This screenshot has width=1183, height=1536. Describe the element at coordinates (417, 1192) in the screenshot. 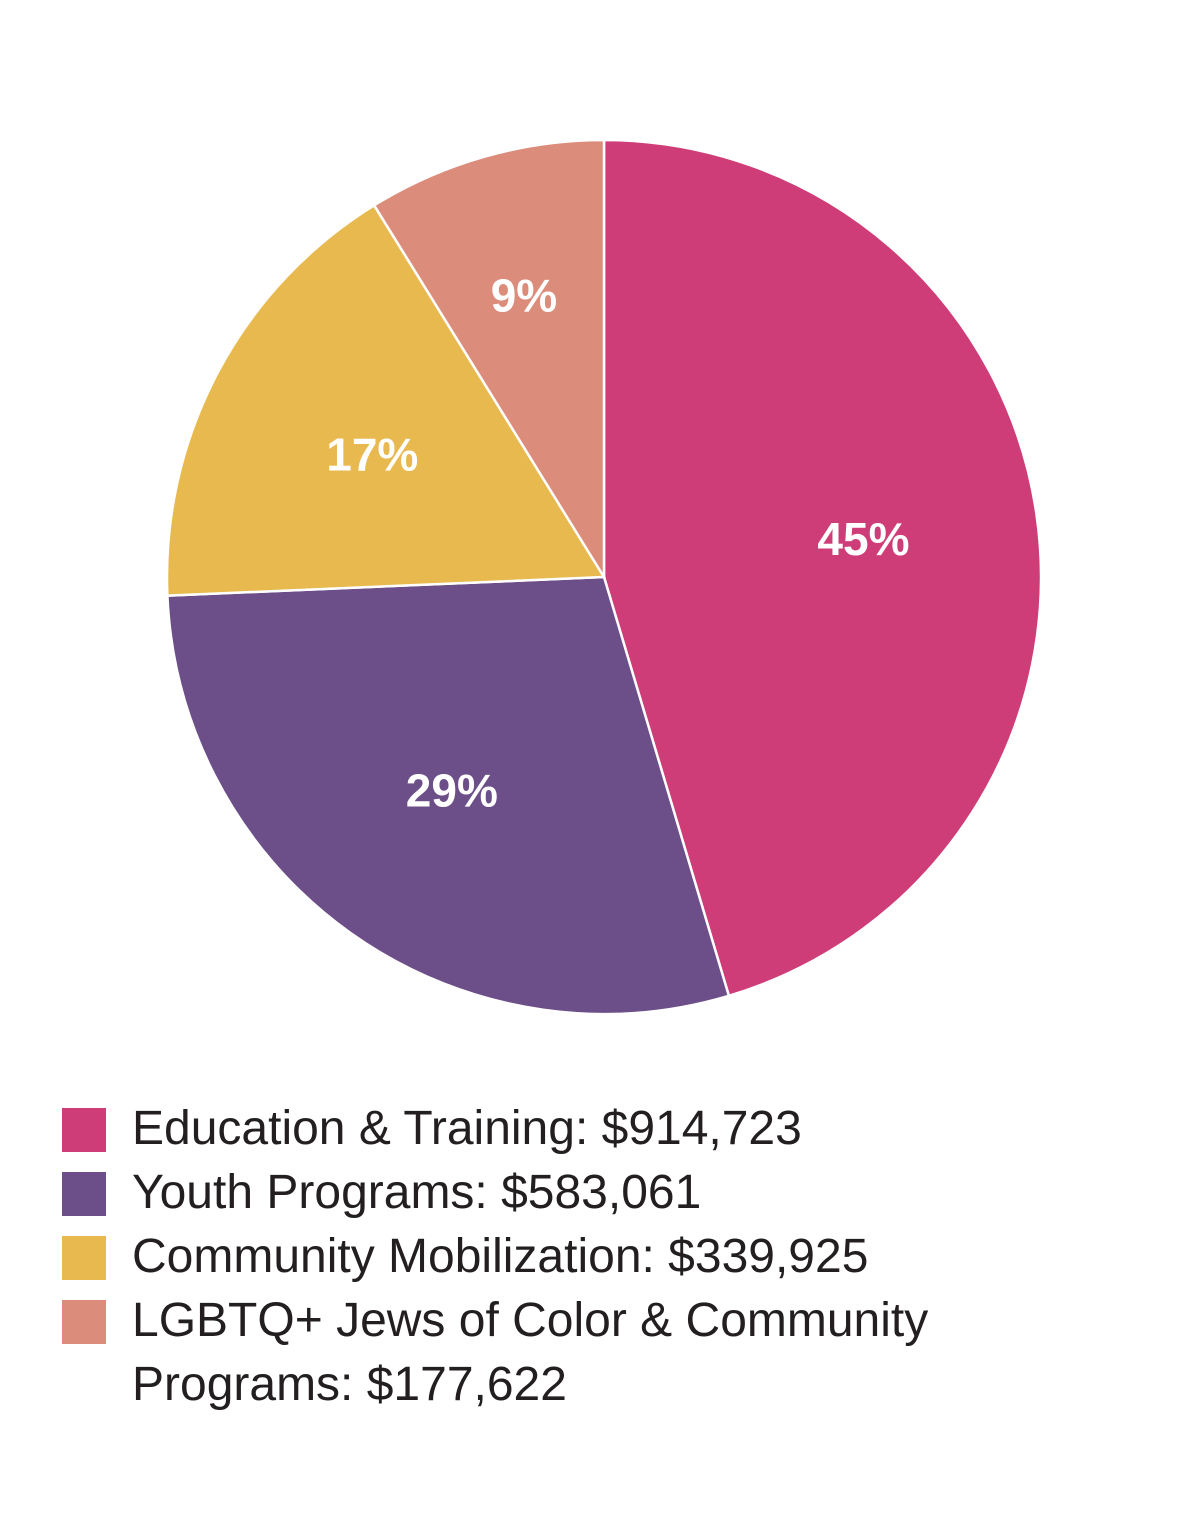

I see `legend-label: Youth Programs: $583,061` at that location.